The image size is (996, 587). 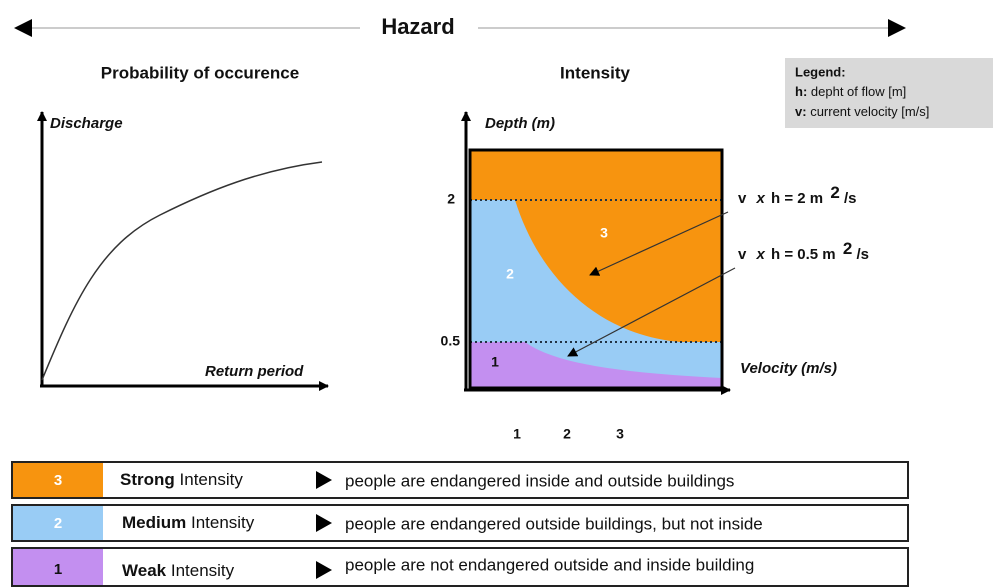 I want to click on title: Hazard, so click(x=417, y=26).